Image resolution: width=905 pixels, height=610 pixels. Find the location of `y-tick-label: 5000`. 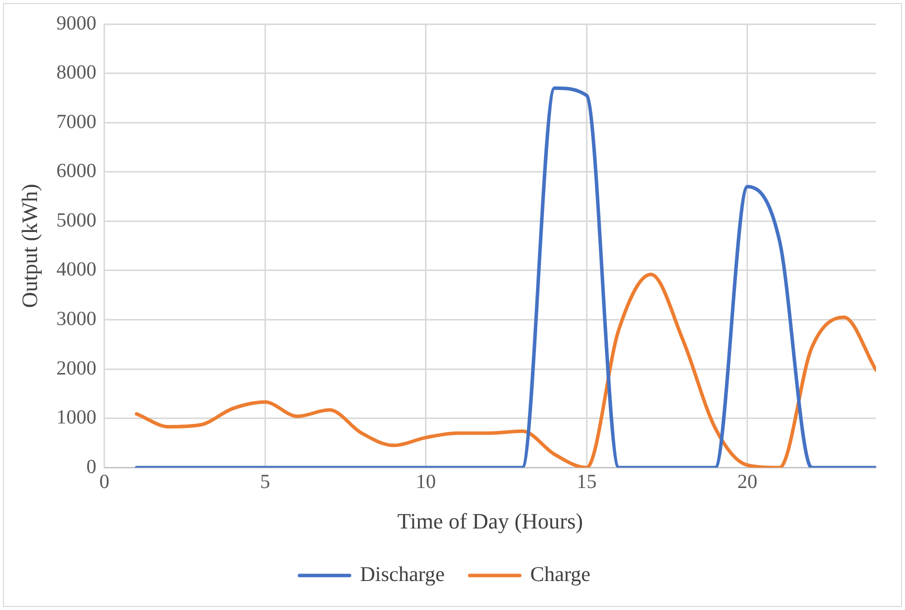

y-tick-label: 5000 is located at coordinates (76, 220).